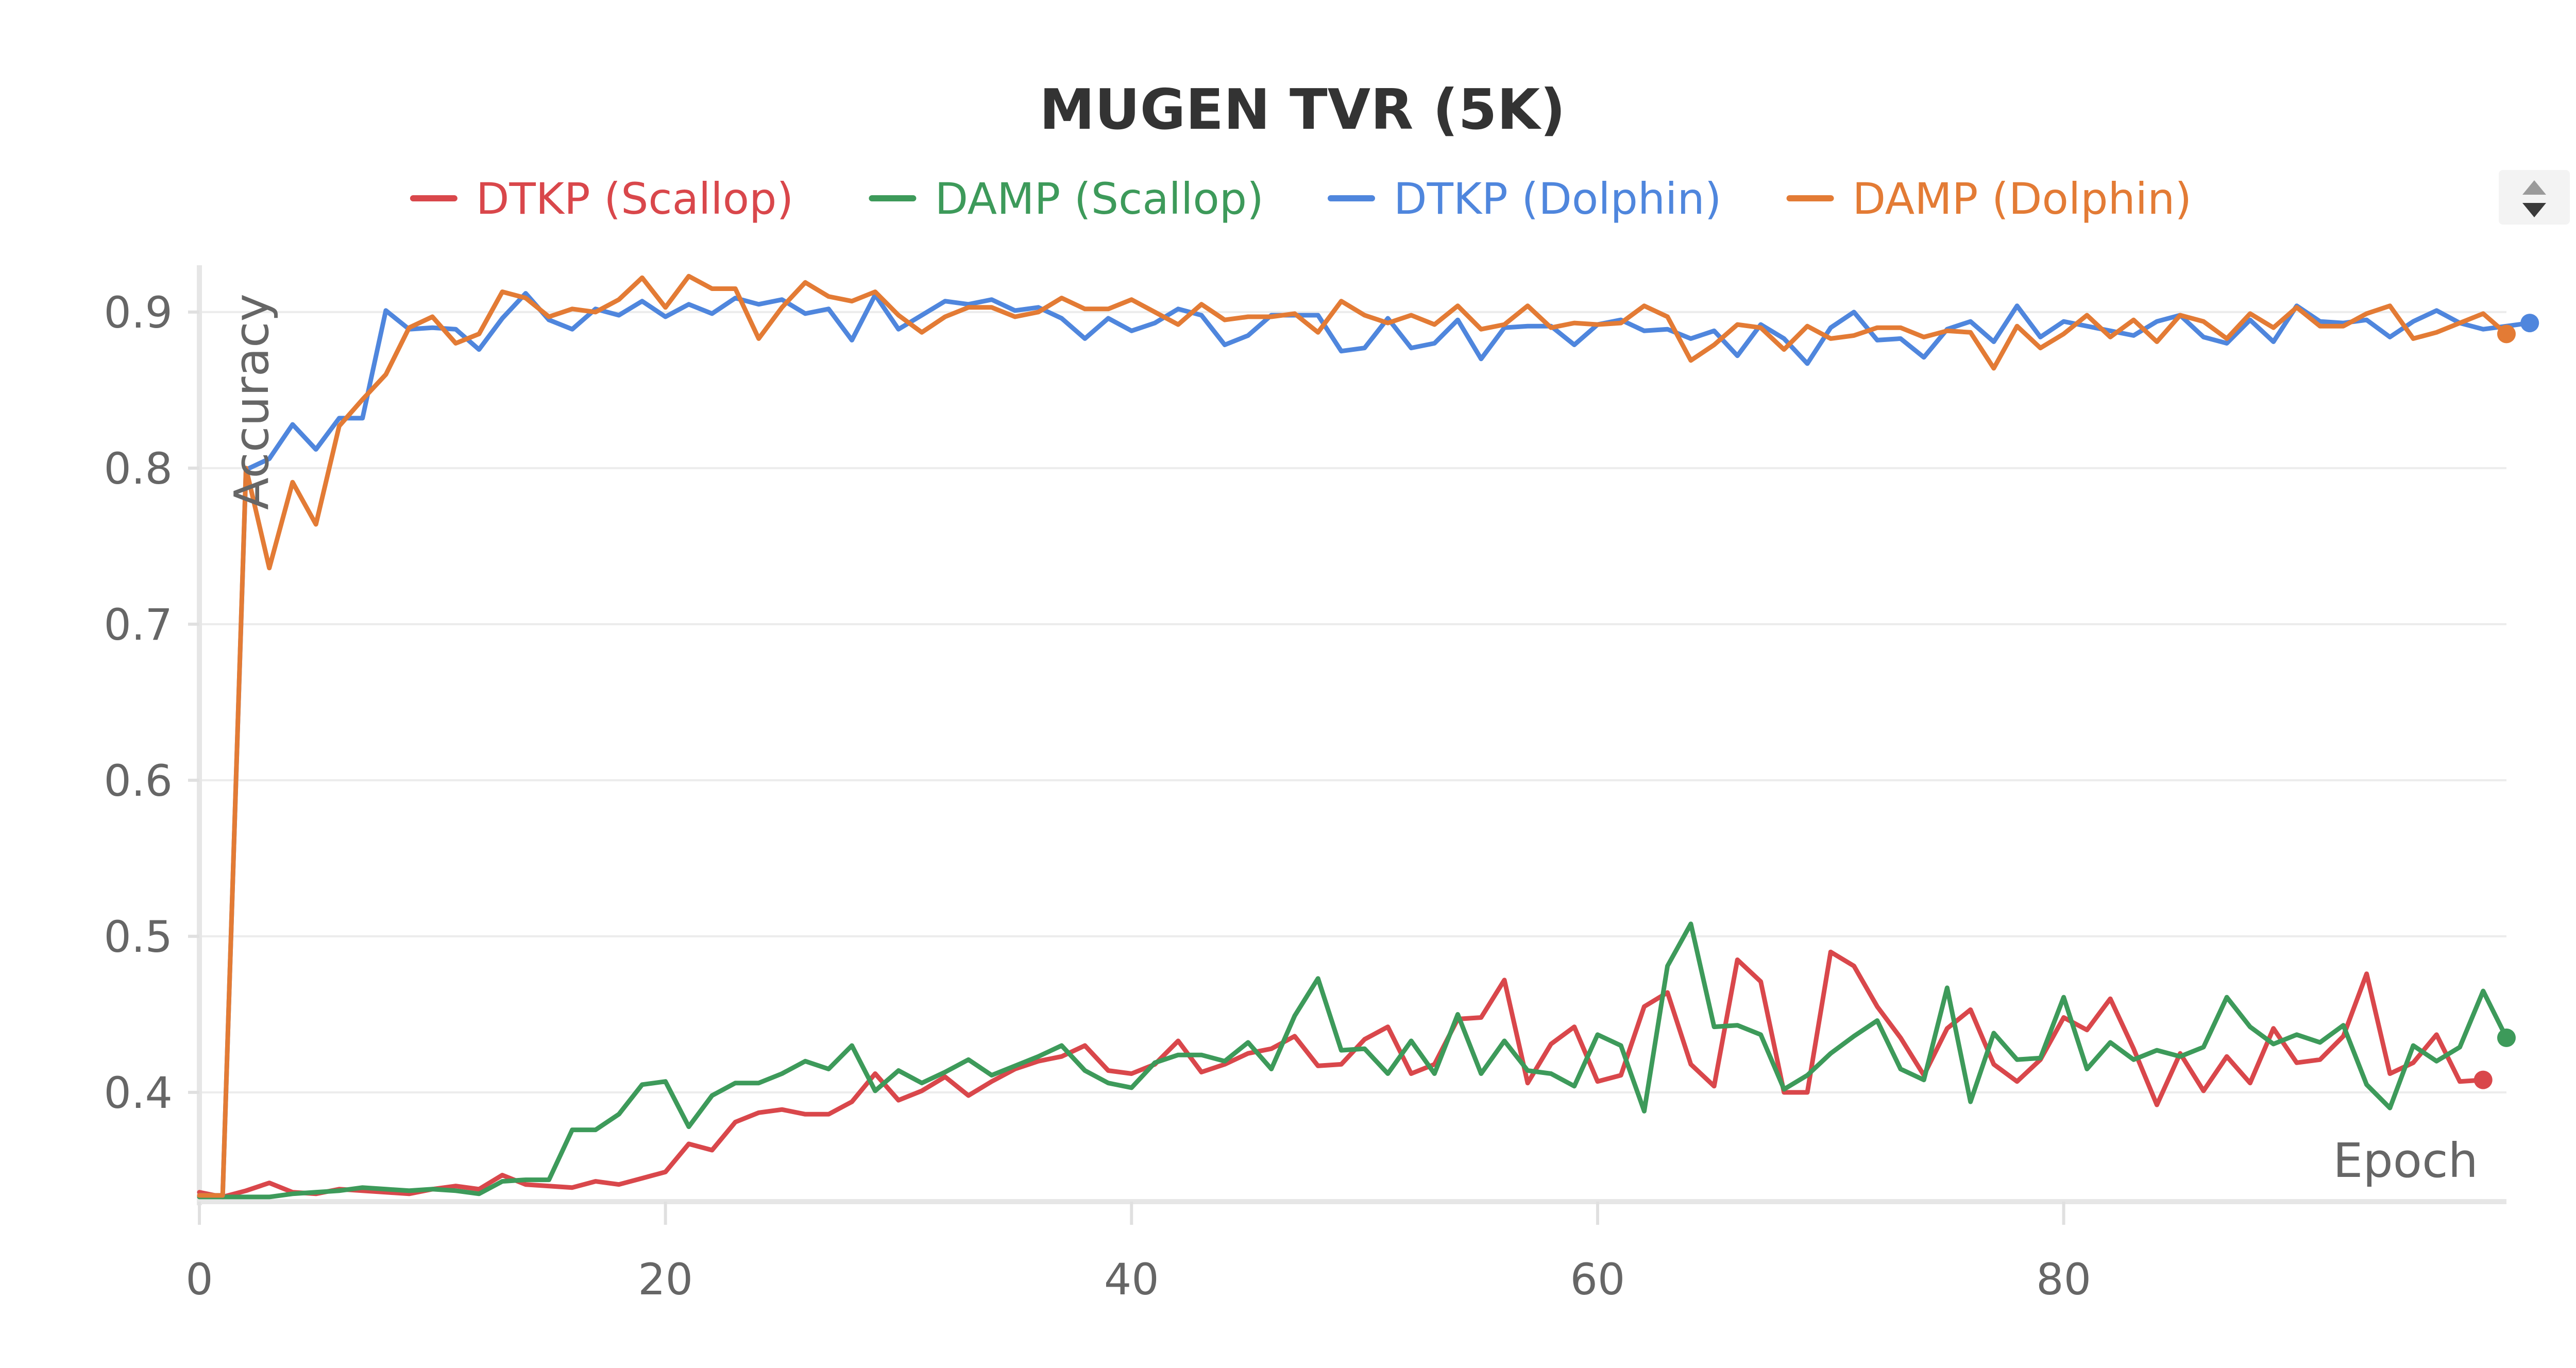 The width and height of the screenshot is (2576, 1368). Describe the element at coordinates (2506, 334) in the screenshot. I see `series-end-point-damp-dolphin` at that location.